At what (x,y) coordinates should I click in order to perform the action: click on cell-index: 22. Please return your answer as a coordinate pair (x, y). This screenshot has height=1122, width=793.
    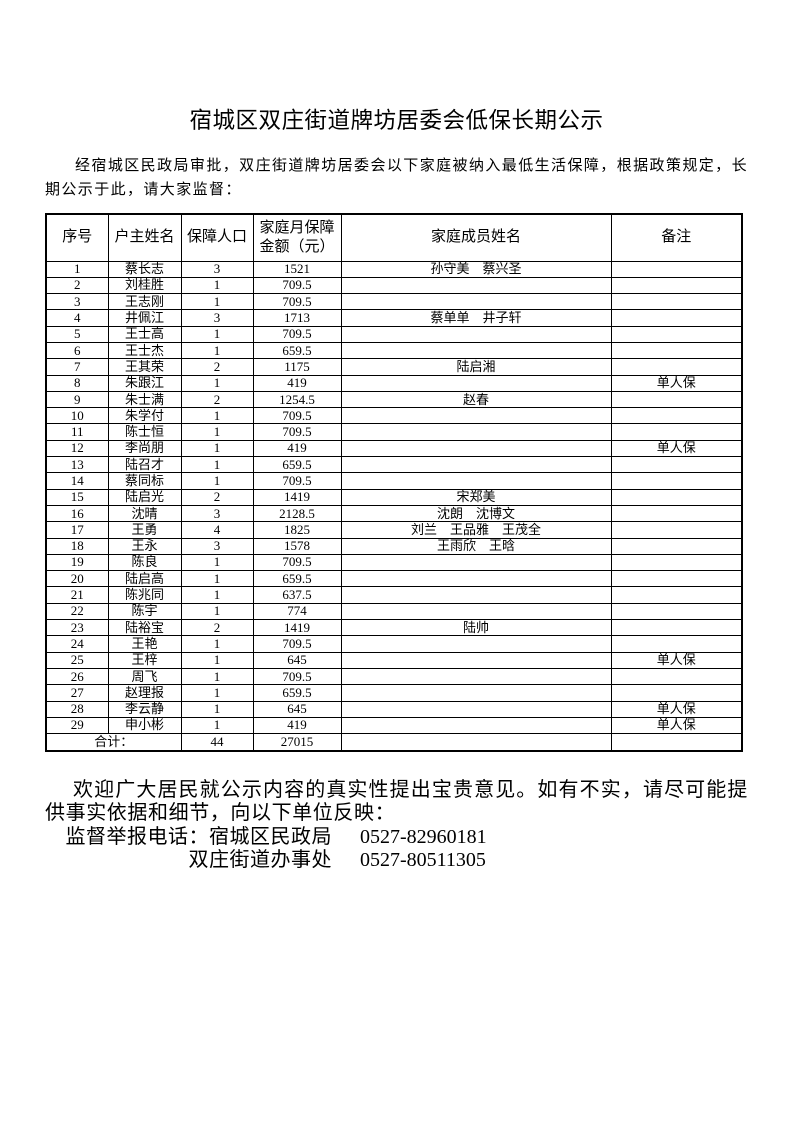
    Looking at the image, I should click on (77, 611).